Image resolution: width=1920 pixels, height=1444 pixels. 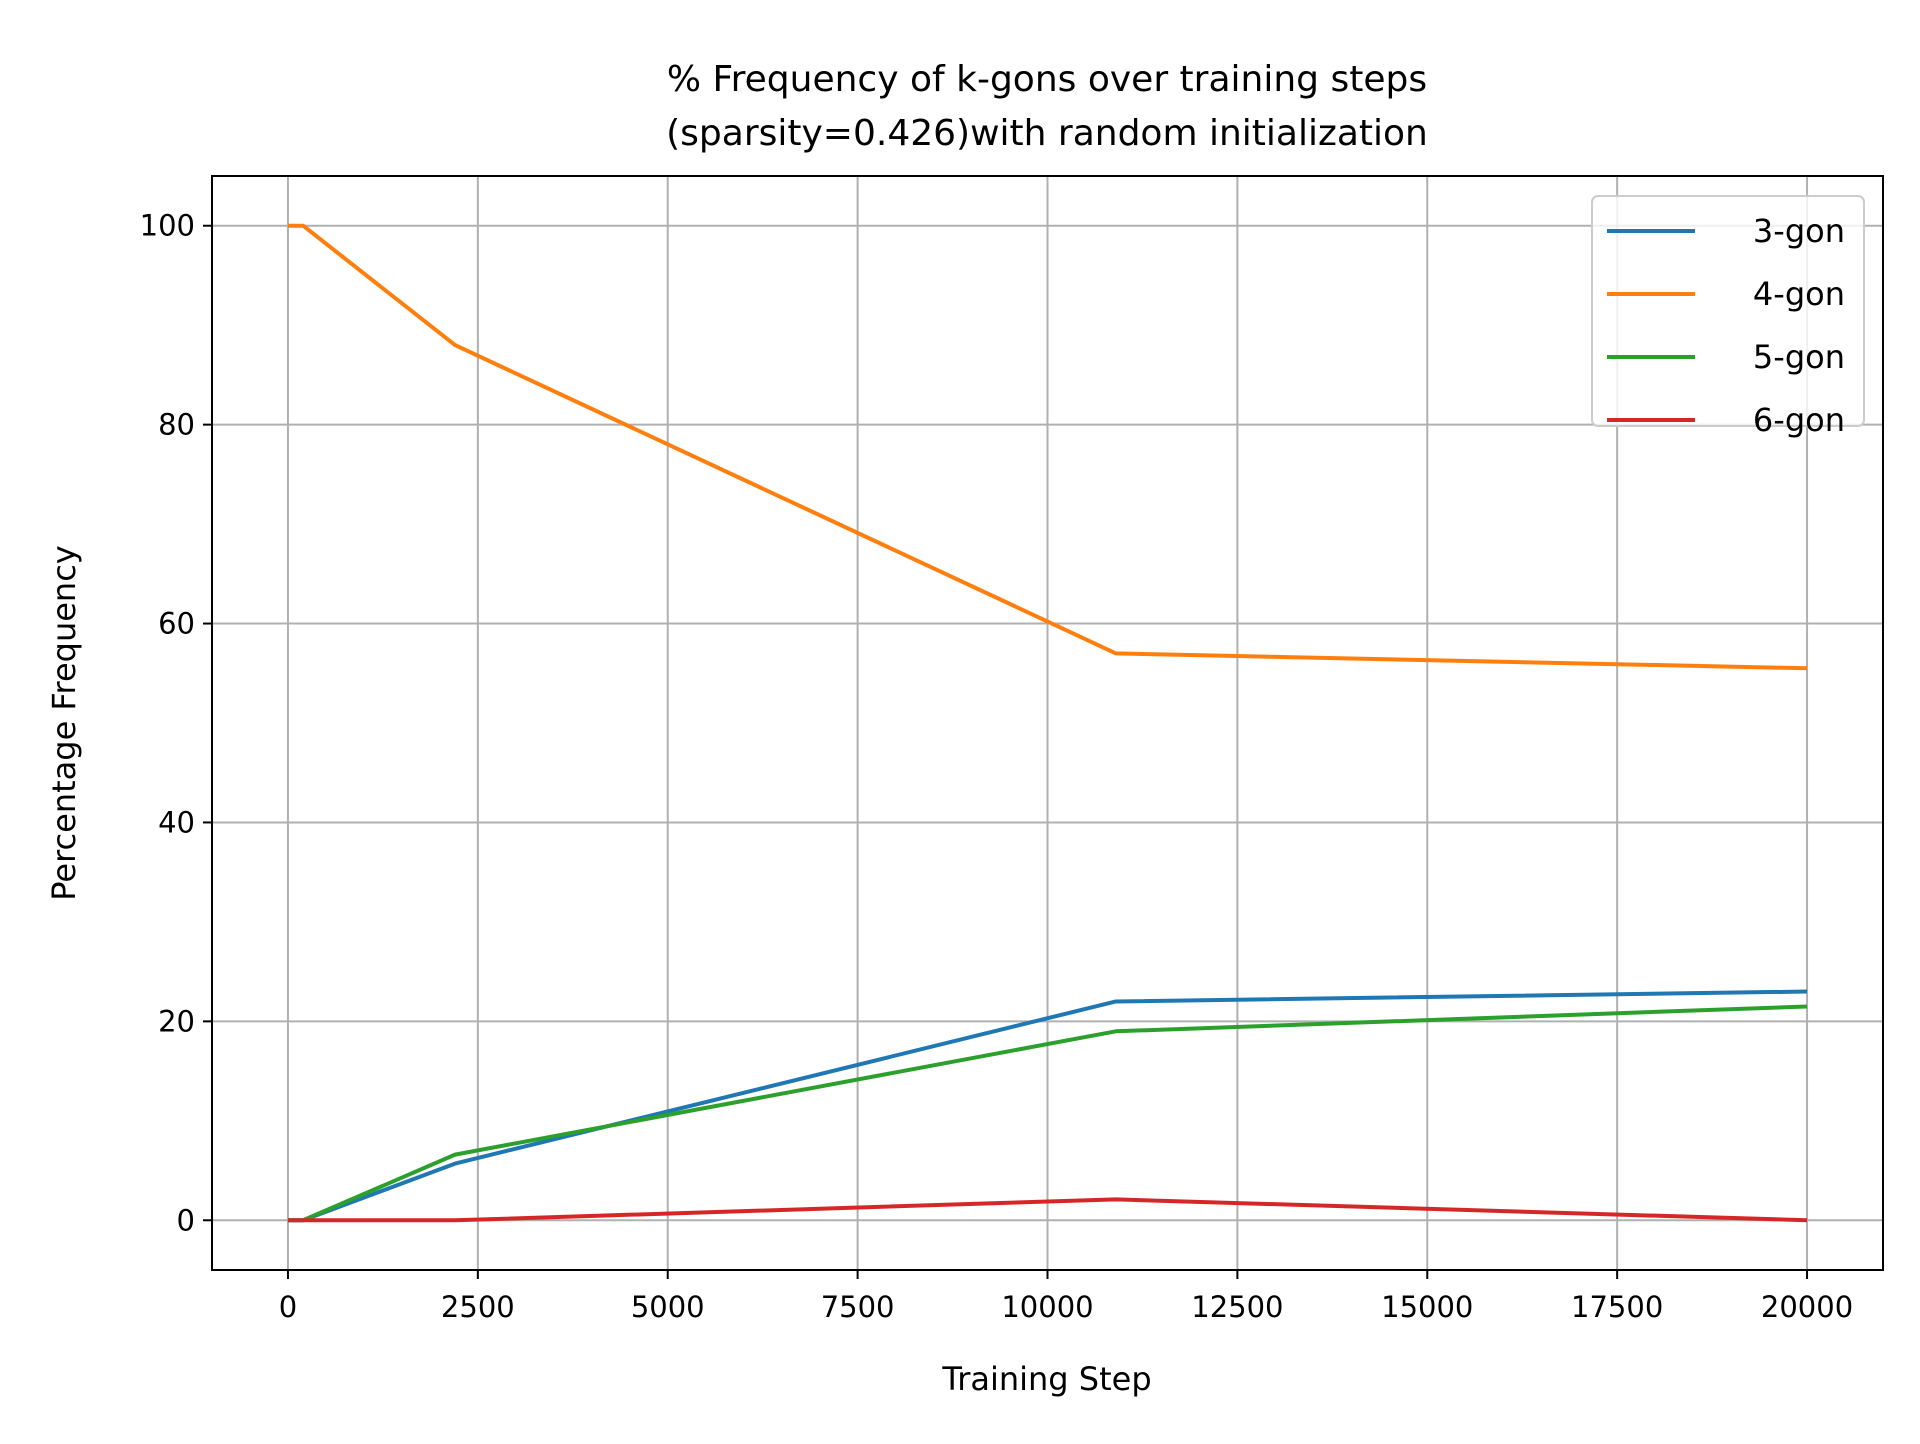 I want to click on y-tick-label: 60, so click(x=176, y=624).